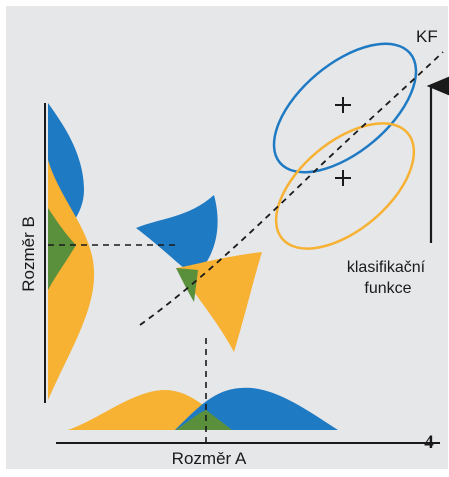  I want to click on bottom-marginal-distributions, so click(203, 408).